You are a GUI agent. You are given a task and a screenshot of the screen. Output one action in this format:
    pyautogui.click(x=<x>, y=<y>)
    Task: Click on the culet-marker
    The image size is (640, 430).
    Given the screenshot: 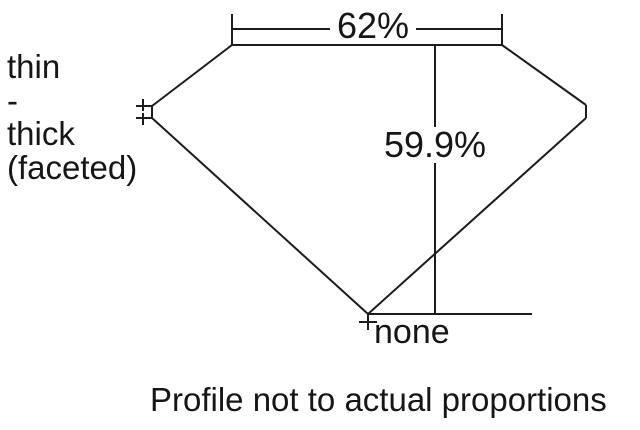 What is the action you would take?
    pyautogui.click(x=445, y=321)
    